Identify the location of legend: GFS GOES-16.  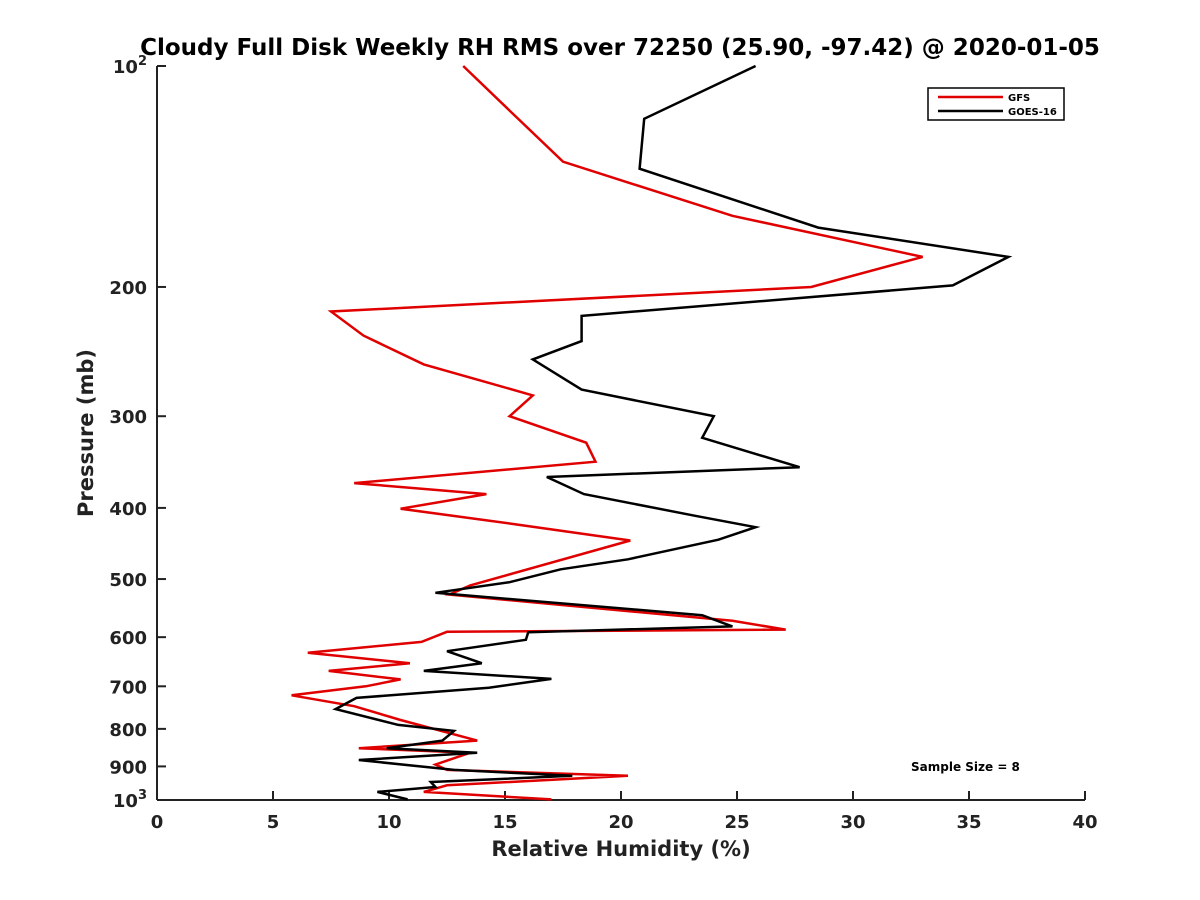
(996, 104).